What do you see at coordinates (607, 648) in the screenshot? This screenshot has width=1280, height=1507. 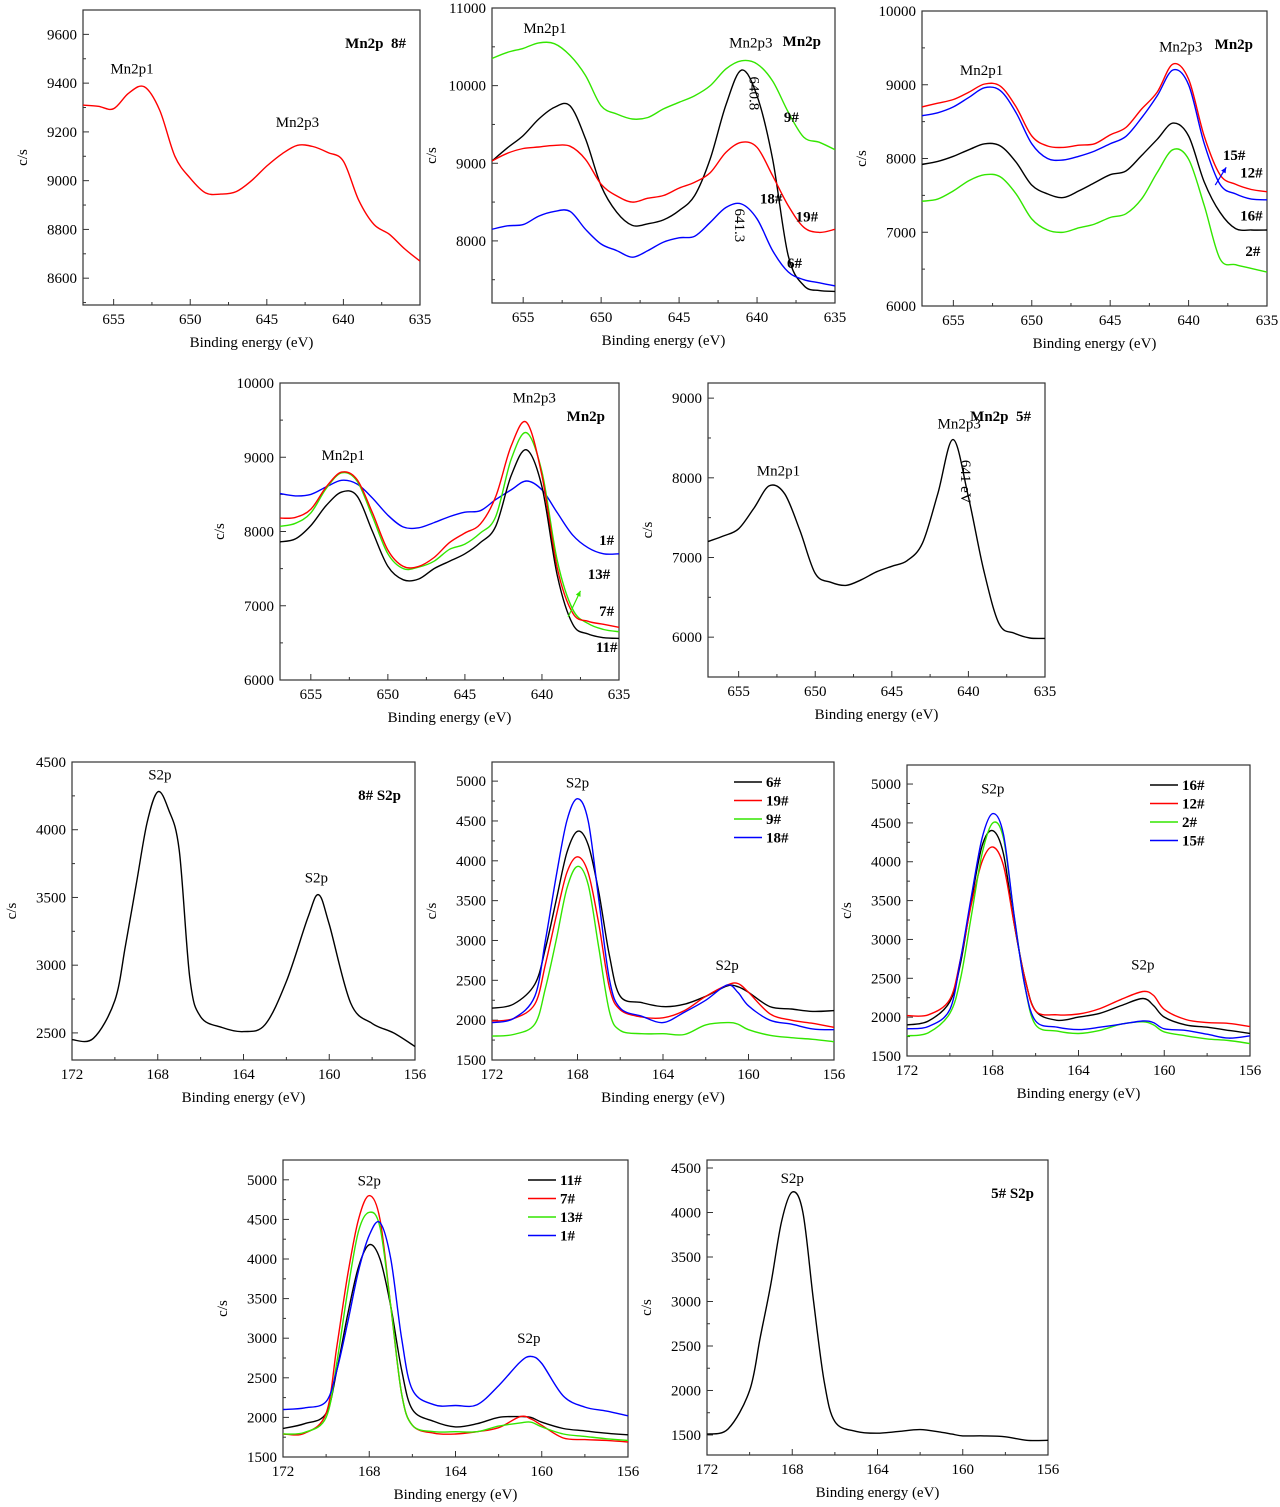 I see `series-label: 11#` at bounding box center [607, 648].